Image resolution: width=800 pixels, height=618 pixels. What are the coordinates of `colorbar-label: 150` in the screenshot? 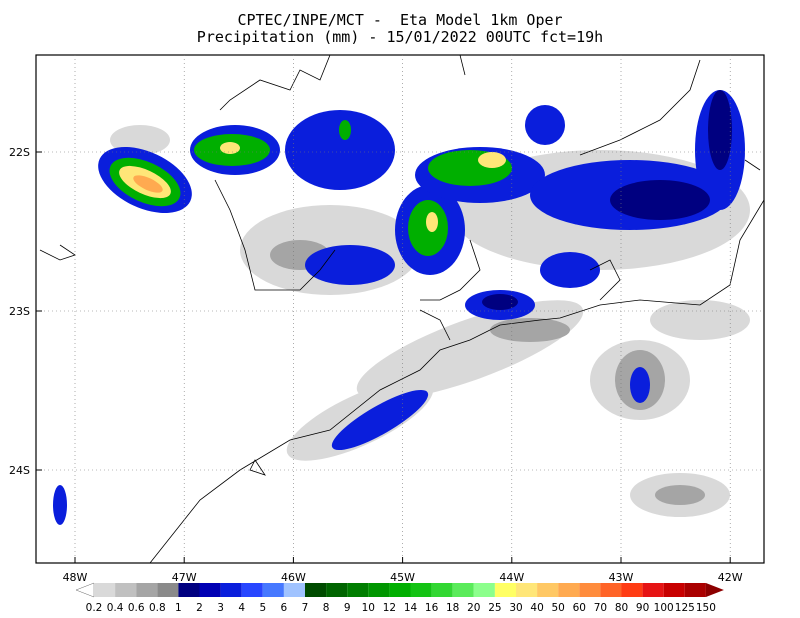 It's located at (706, 608).